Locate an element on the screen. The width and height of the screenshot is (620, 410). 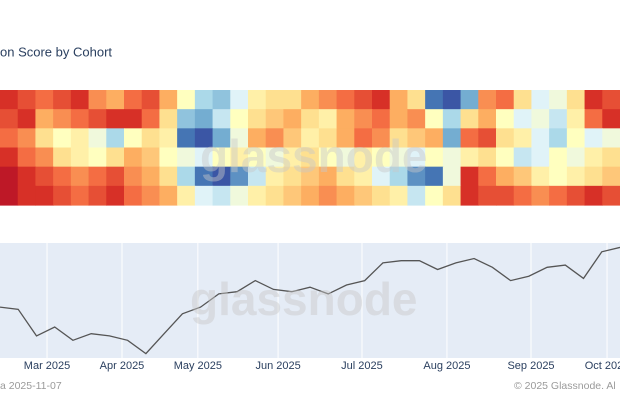
footer-right: © 2025 Glassnode. Al is located at coordinates (565, 386).